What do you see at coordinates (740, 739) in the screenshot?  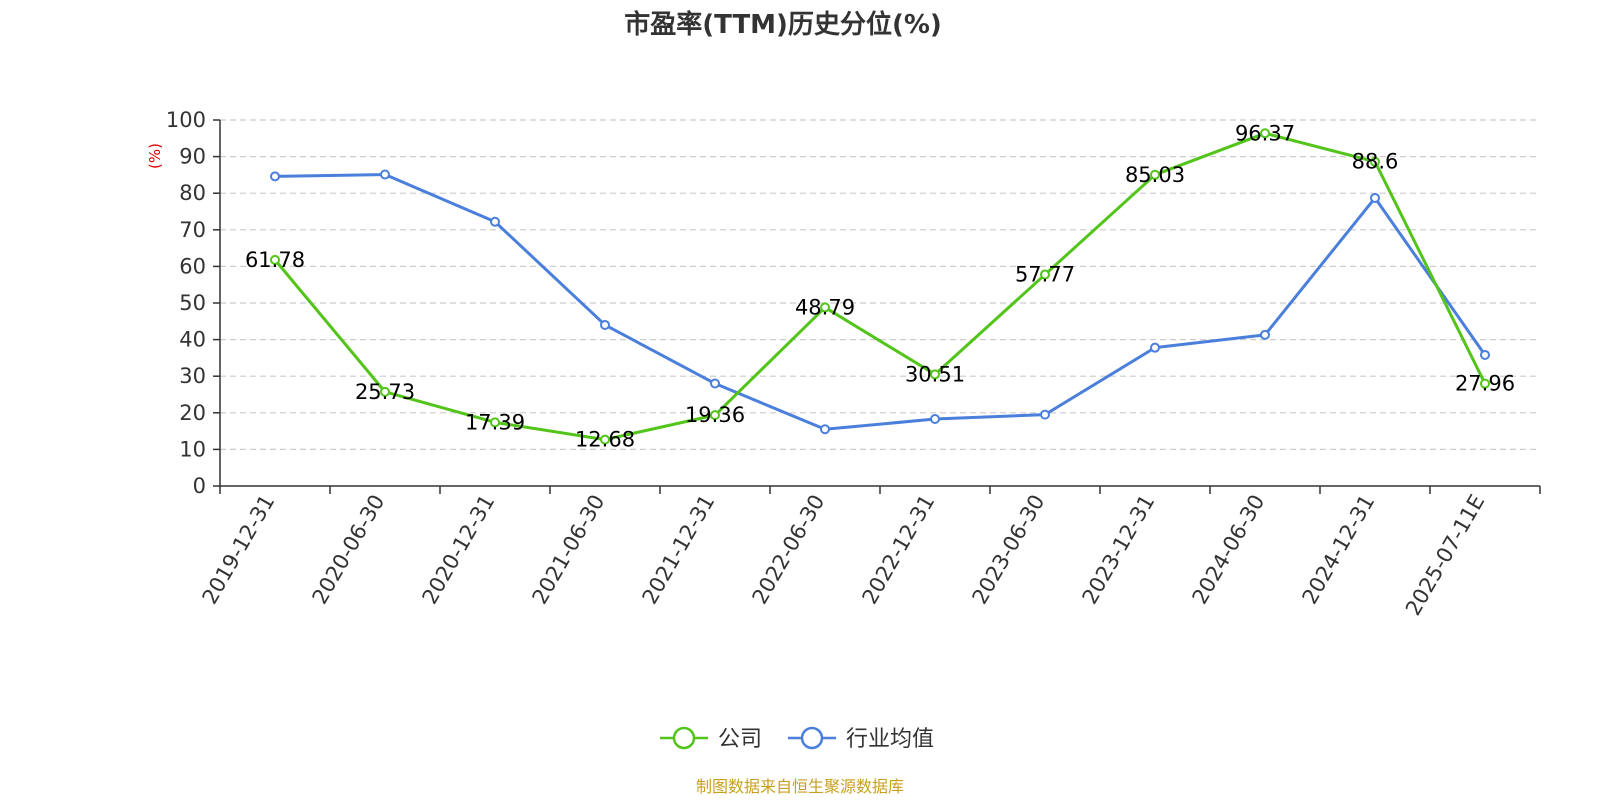 I see `legend-label-company: 公司` at bounding box center [740, 739].